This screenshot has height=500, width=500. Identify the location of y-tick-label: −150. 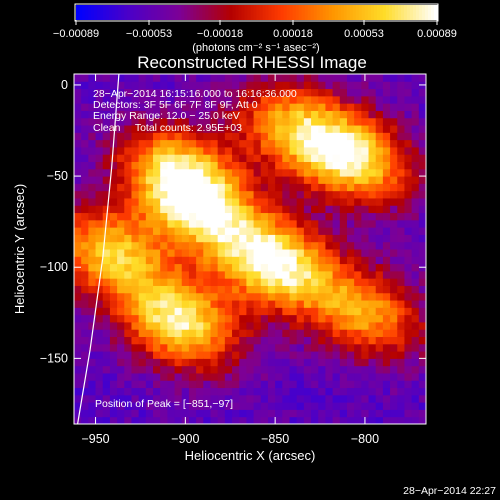
(54, 358).